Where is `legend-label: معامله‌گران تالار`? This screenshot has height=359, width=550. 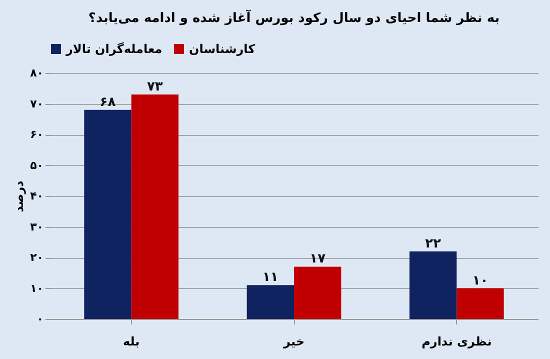
legend-label: معامله‌گران تالار is located at coordinates (113, 49).